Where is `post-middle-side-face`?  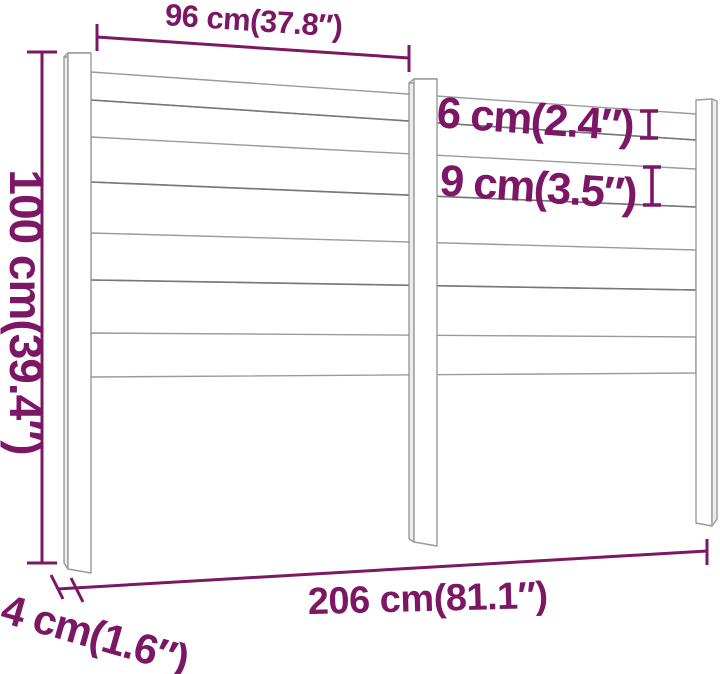
post-middle-side-face is located at coordinates (411, 310).